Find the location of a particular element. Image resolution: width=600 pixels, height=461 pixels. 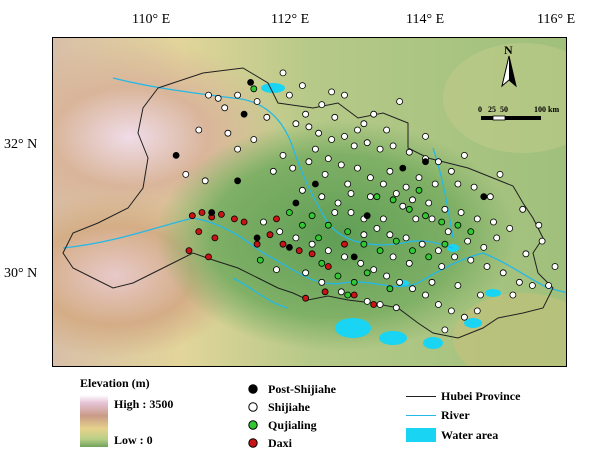

lon-label-116: 116° E is located at coordinates (556, 19).